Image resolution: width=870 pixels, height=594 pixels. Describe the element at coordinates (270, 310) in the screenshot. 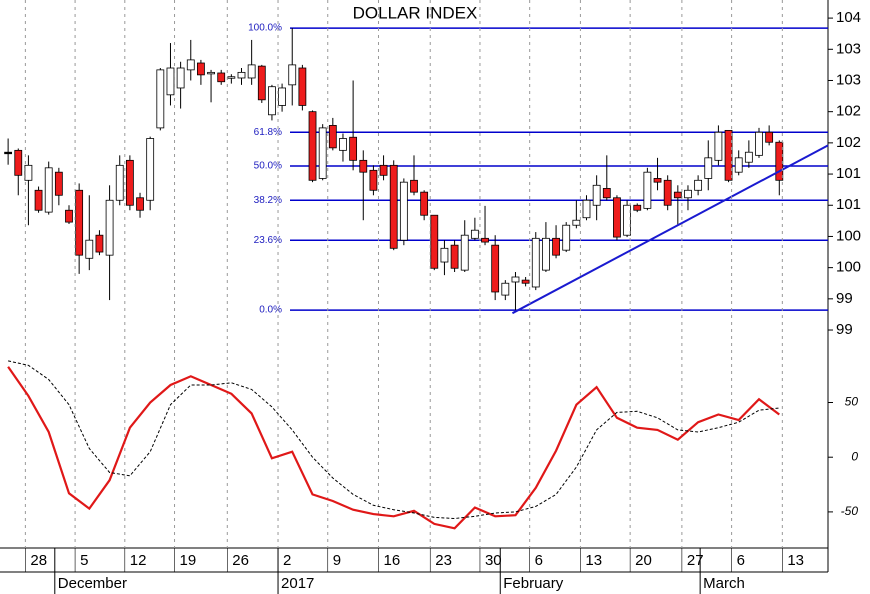

I see `fib-label: 0.0%` at that location.